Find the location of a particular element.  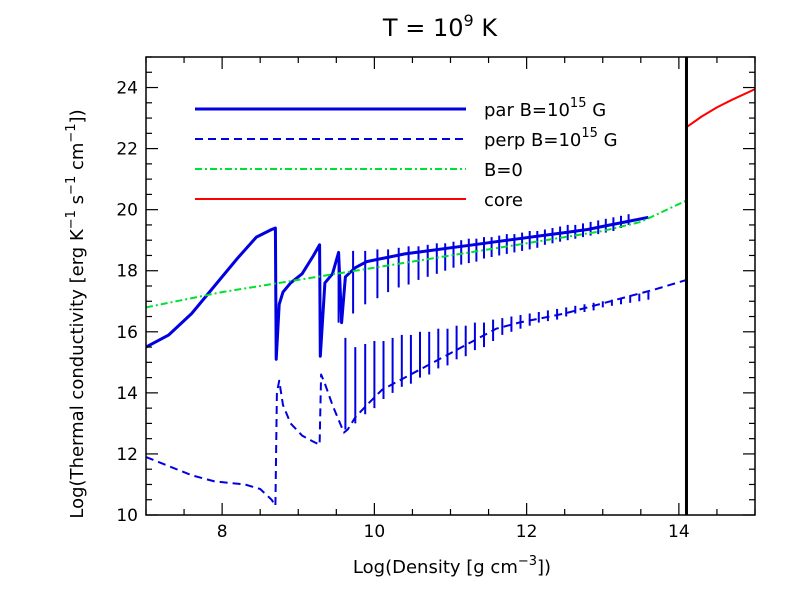

y-tick-label: 16 is located at coordinates (127, 333).